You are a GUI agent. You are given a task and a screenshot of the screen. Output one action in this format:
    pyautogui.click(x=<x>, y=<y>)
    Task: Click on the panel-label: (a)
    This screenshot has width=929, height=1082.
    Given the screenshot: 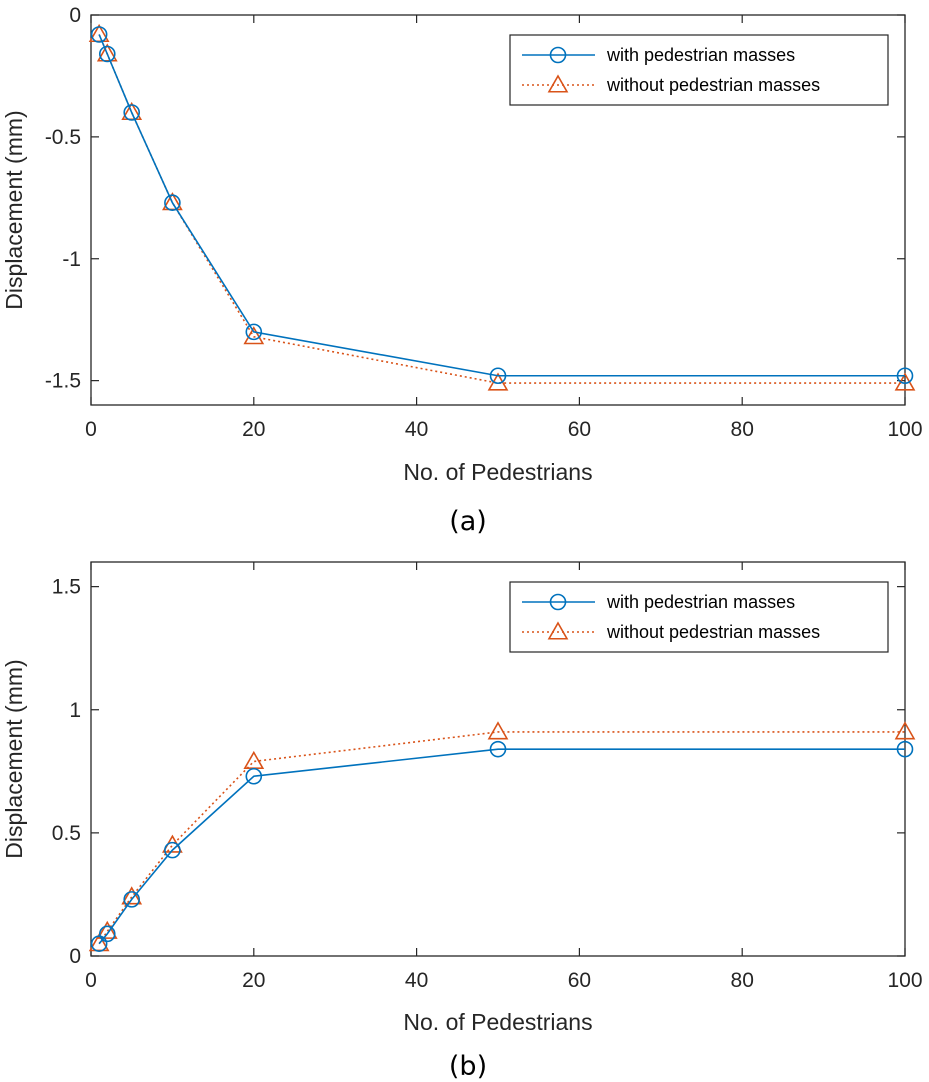 What is the action you would take?
    pyautogui.click(x=468, y=521)
    